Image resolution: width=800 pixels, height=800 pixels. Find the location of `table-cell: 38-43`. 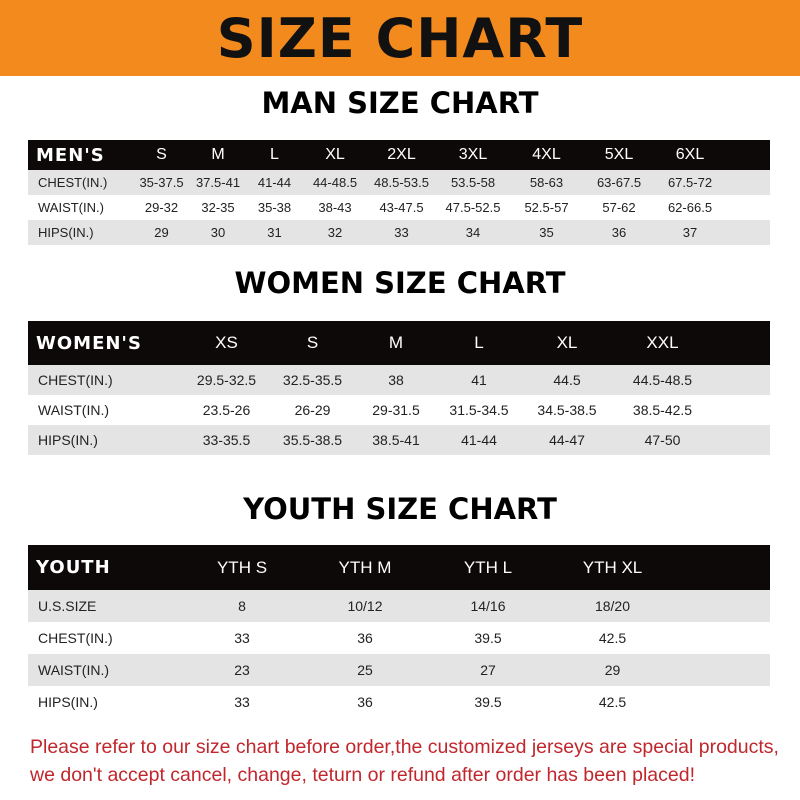

table-cell: 38-43 is located at coordinates (335, 207).